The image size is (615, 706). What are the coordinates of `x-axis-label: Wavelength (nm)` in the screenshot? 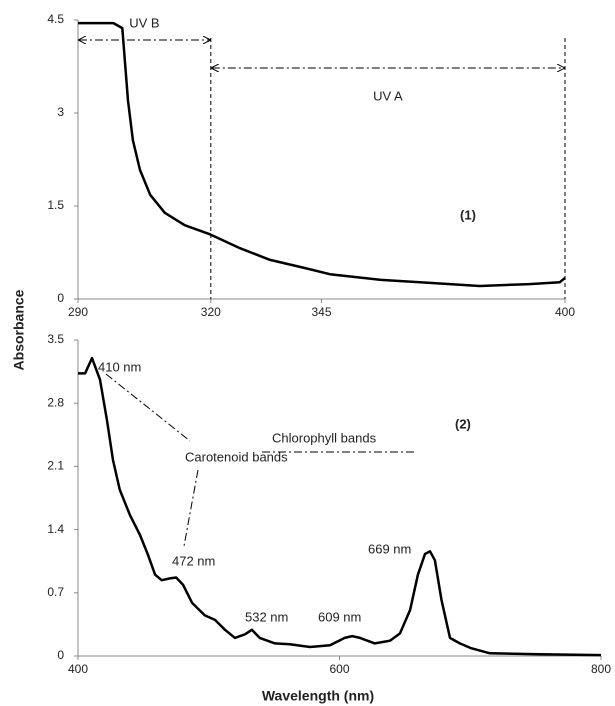 It's located at (318, 696).